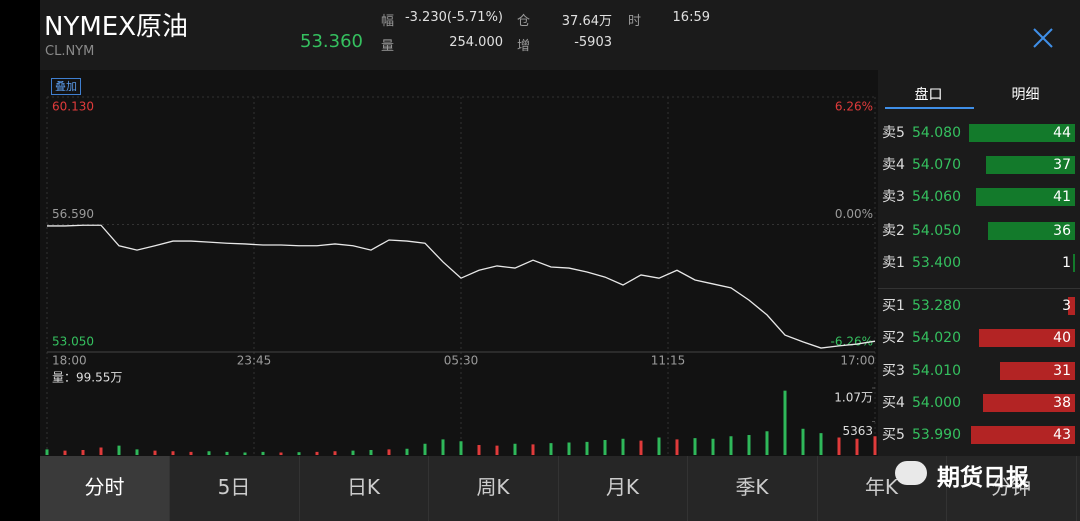  I want to click on book-price: 53.400, so click(936, 263).